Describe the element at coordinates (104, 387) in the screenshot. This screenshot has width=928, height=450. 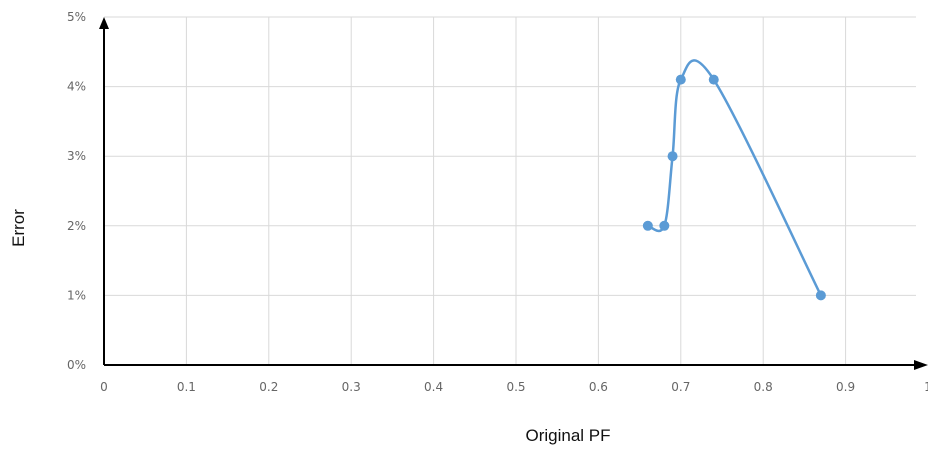
I see `x-tick-label: 0` at that location.